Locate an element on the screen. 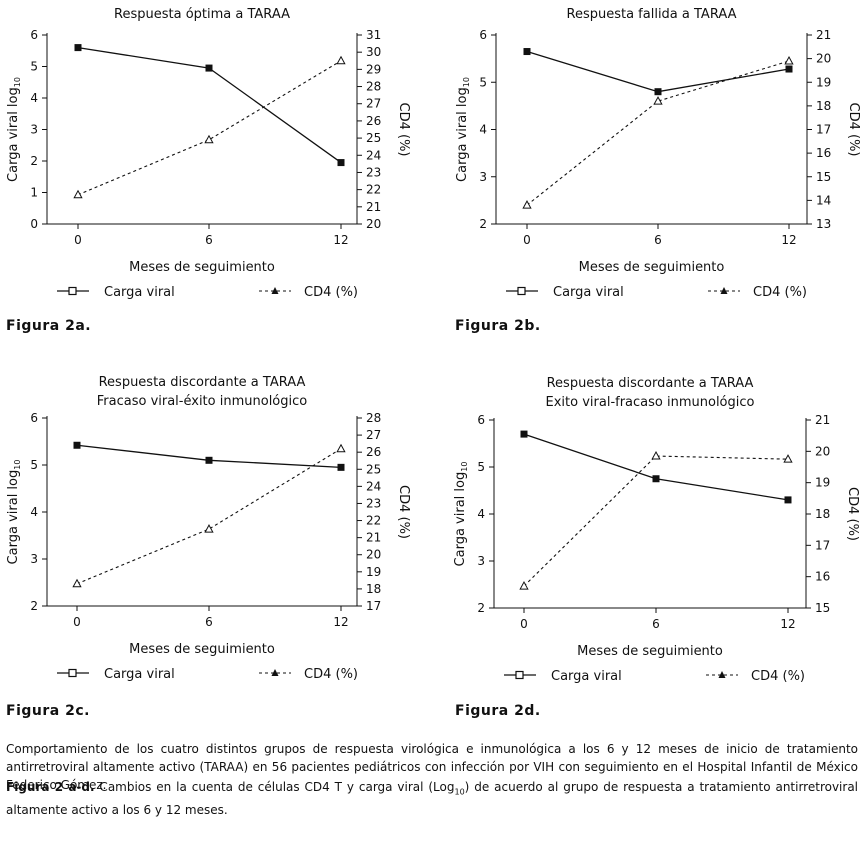 The width and height of the screenshot is (863, 844). x-tick-label: 12 is located at coordinates (340, 240).